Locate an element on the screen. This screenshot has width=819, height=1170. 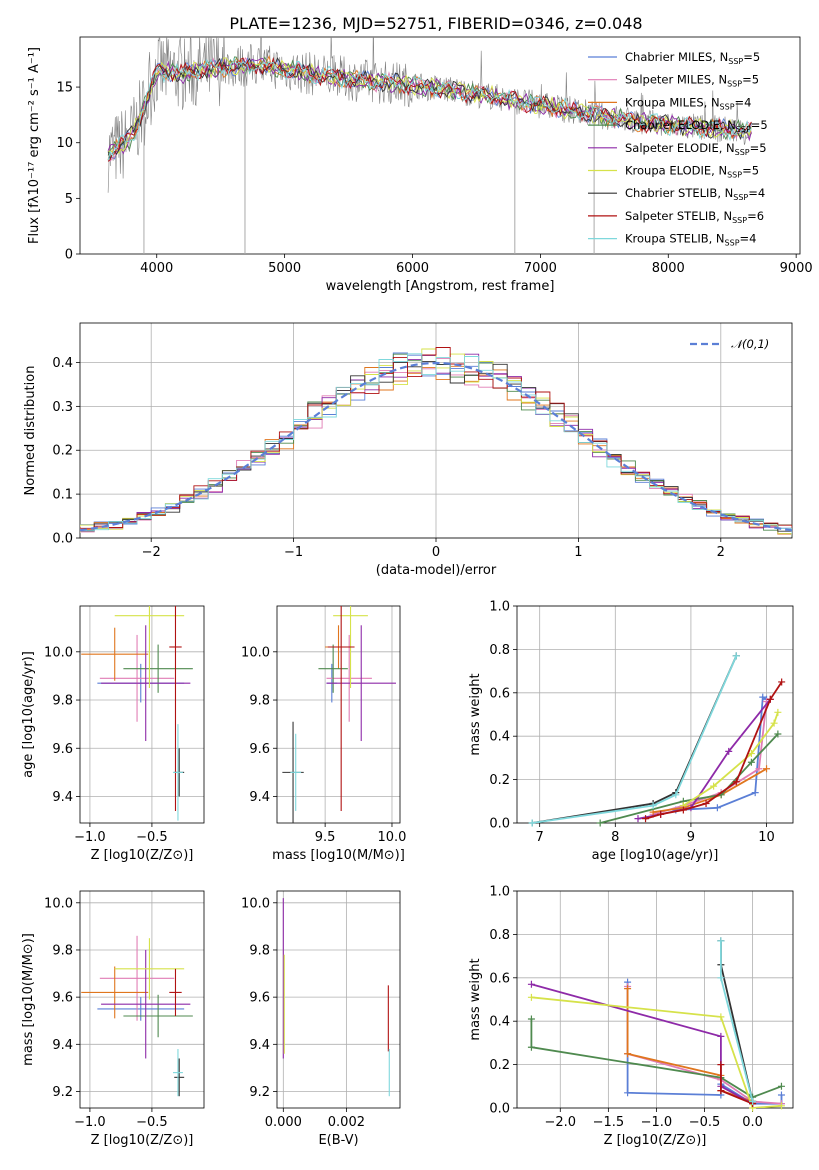
y-tick-label: 10 is located at coordinates (64, 143).